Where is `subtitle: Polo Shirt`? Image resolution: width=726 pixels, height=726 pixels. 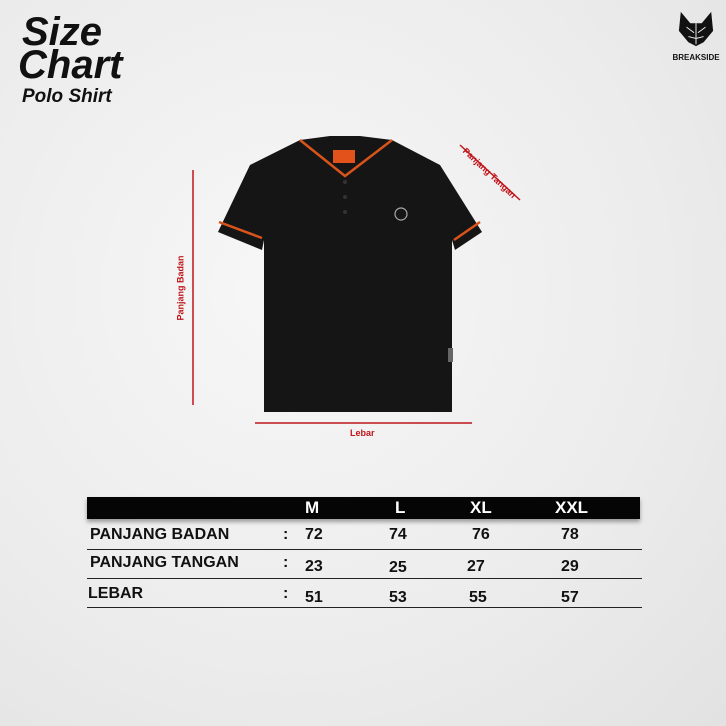
subtitle: Polo Shirt is located at coordinates (67, 96).